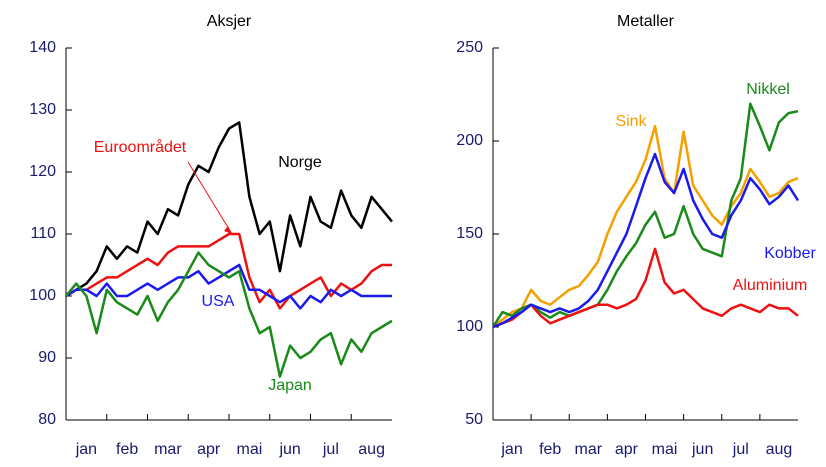  Describe the element at coordinates (42, 171) in the screenshot. I see `y-tick-label: 120` at that location.